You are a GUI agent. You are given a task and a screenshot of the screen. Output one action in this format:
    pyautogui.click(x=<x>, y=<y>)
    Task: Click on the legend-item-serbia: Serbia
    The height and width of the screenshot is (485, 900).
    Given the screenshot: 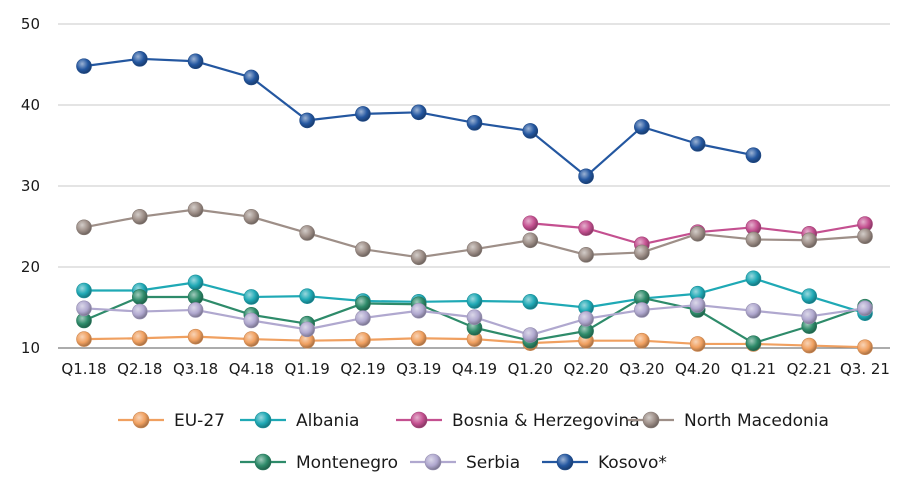 What is the action you would take?
    pyautogui.click(x=465, y=463)
    